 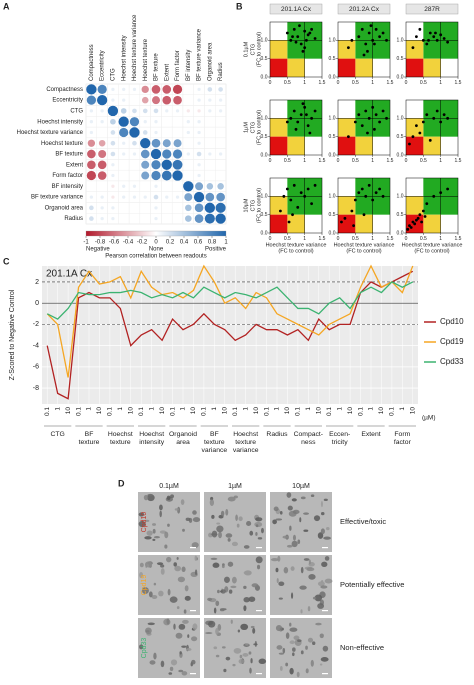 I want to click on scale-bar, so click(x=325, y=611).